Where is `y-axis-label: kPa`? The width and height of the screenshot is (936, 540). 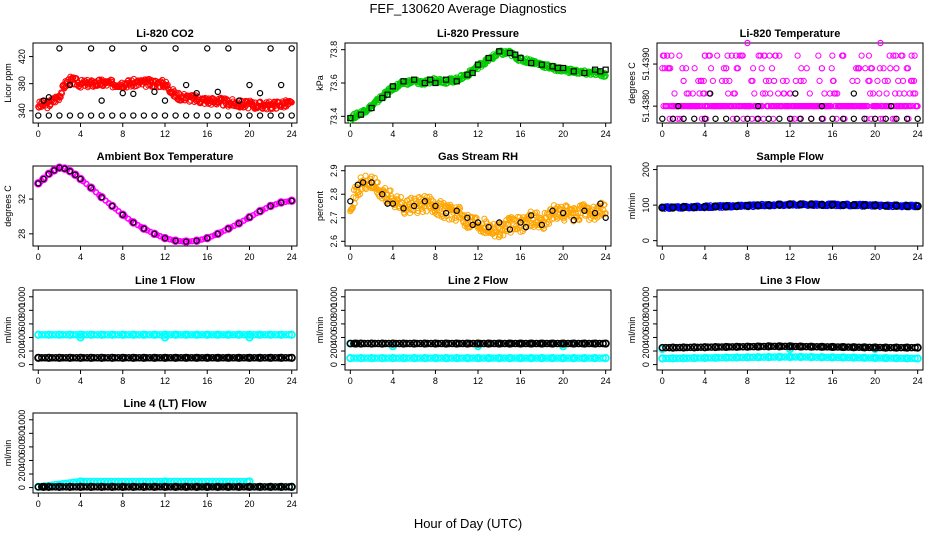 y-axis-label: kPa is located at coordinates (320, 83).